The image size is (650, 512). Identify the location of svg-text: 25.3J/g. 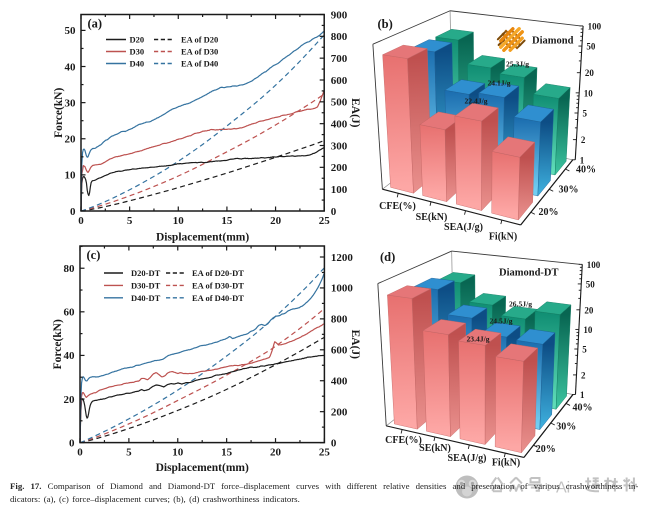
(517, 64).